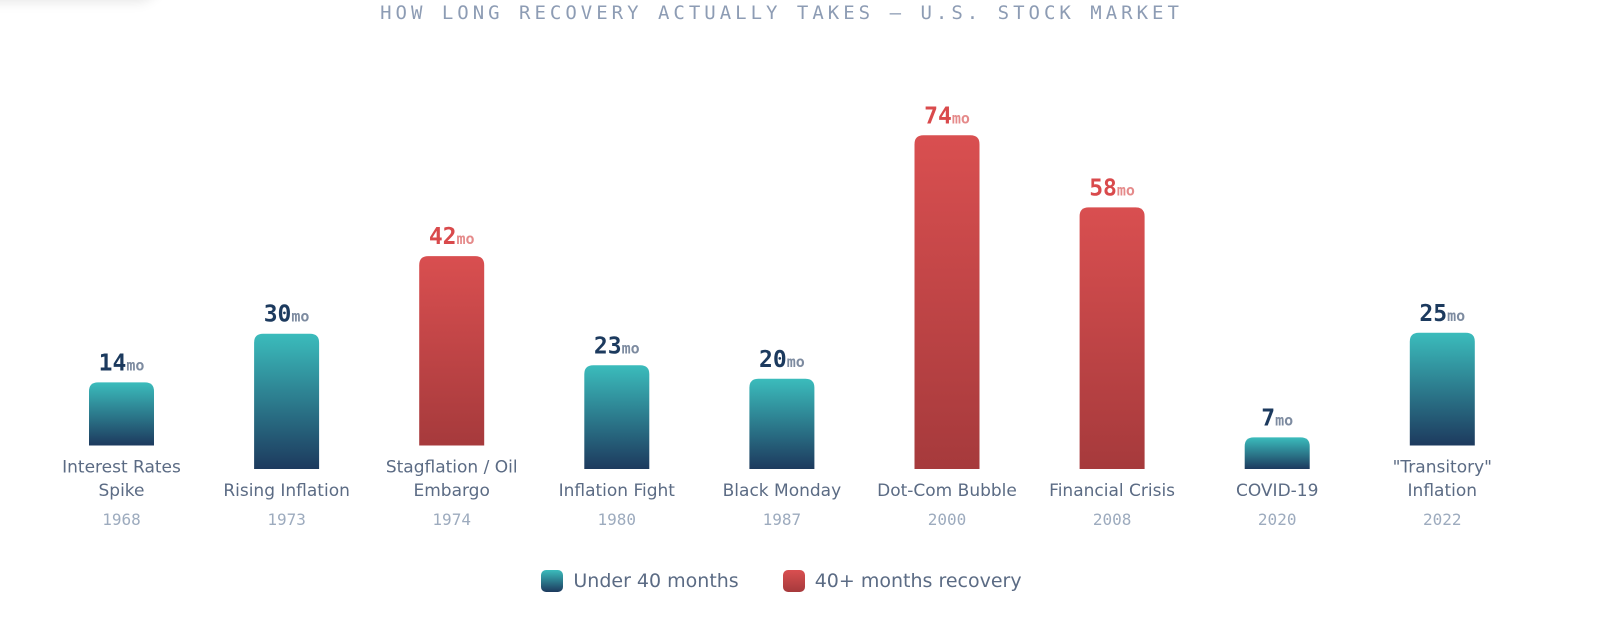 The height and width of the screenshot is (636, 1600). I want to click on legend-item-under-40: Under 40 months, so click(640, 581).